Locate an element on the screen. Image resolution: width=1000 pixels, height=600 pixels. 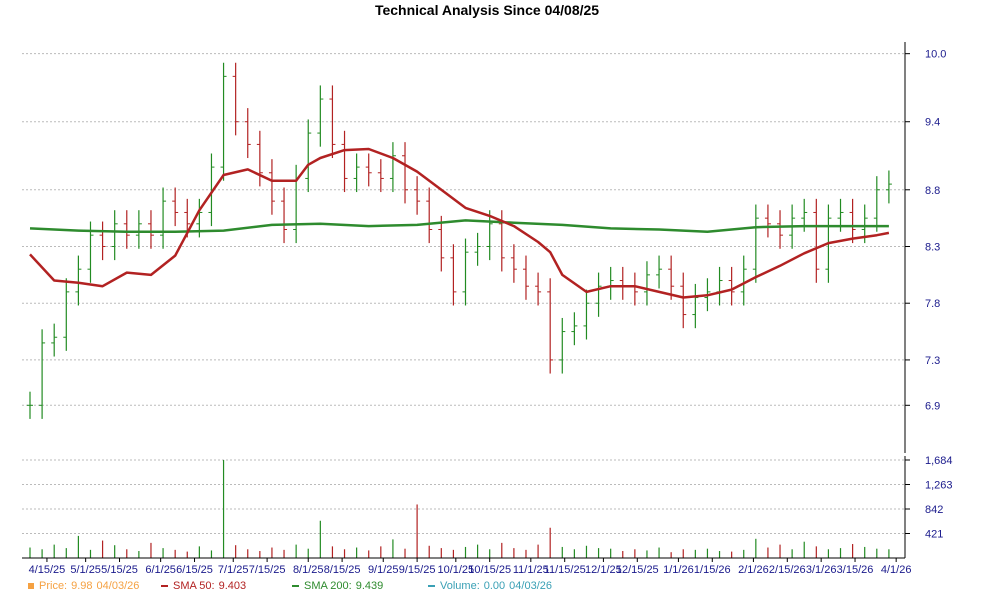
square-marker-icon is located at coordinates (31, 586).